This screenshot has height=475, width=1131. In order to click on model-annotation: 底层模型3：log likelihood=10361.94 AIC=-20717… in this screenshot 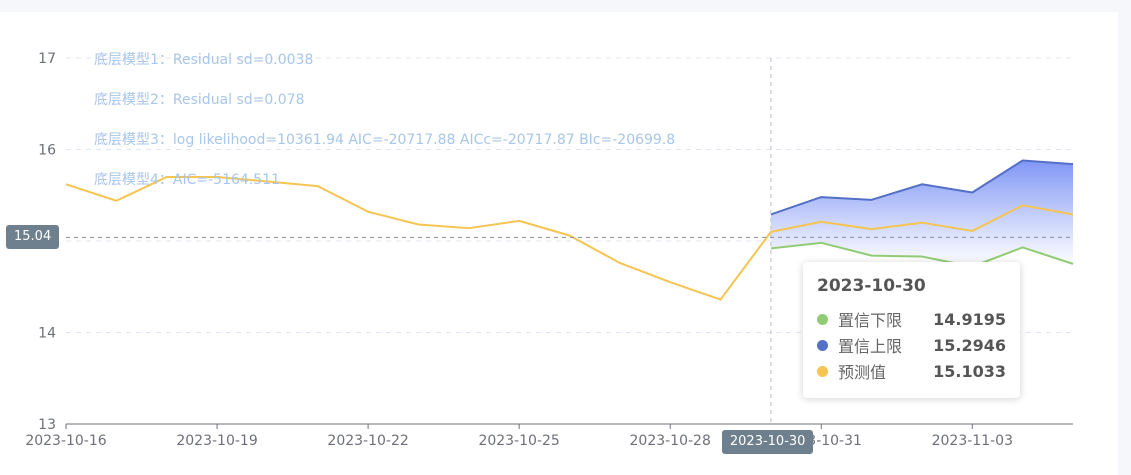, I will do `click(384, 140)`.